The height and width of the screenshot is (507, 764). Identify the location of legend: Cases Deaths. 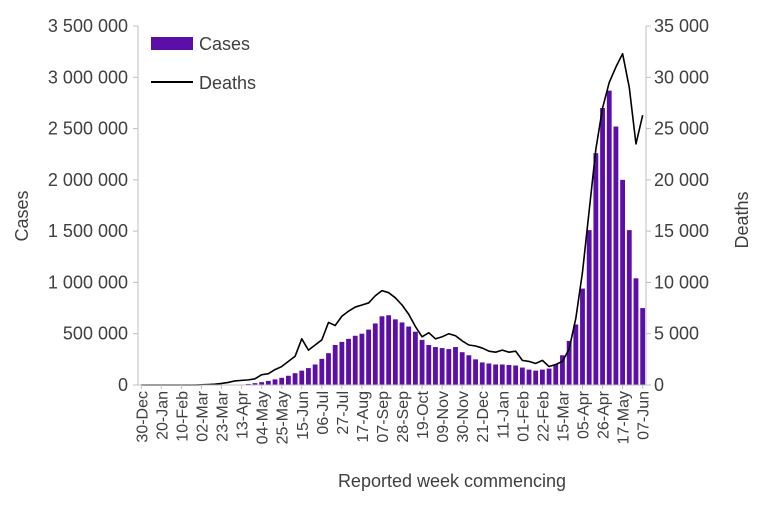
(203, 63).